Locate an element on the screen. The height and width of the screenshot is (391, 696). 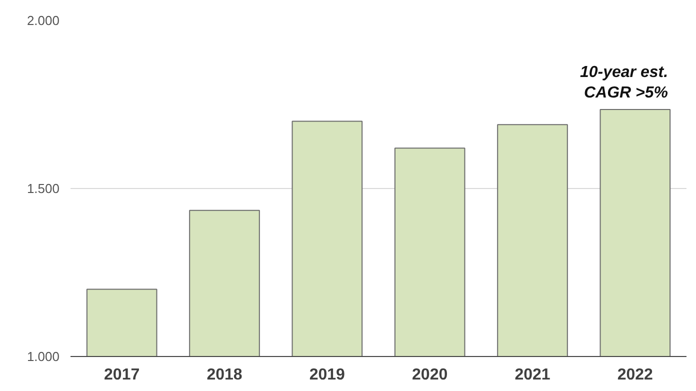
x-tick-label: 2017 is located at coordinates (122, 375).